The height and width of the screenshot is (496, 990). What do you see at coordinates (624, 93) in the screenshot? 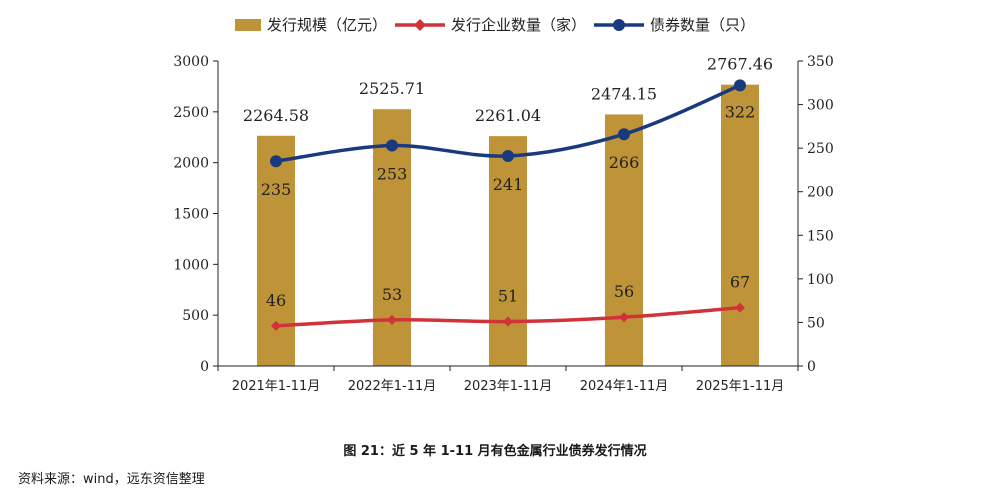
I see `bar-value-label: 2474.15` at bounding box center [624, 93].